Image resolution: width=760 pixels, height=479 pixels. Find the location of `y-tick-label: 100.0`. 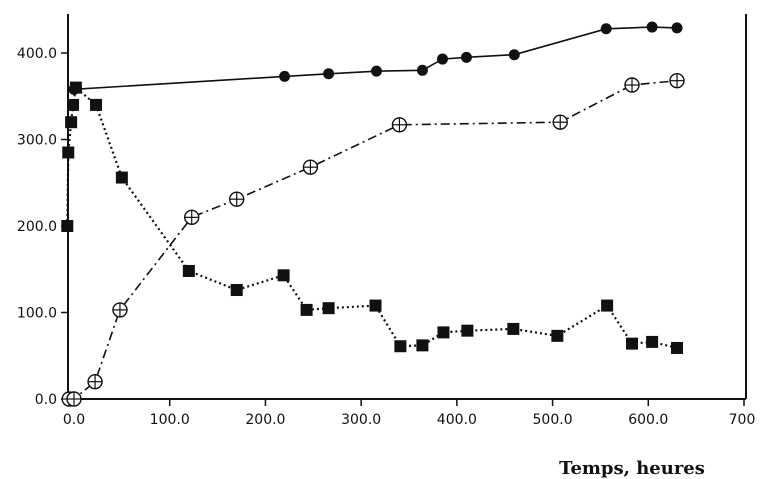

y-tick-label: 100.0 is located at coordinates (37, 314).